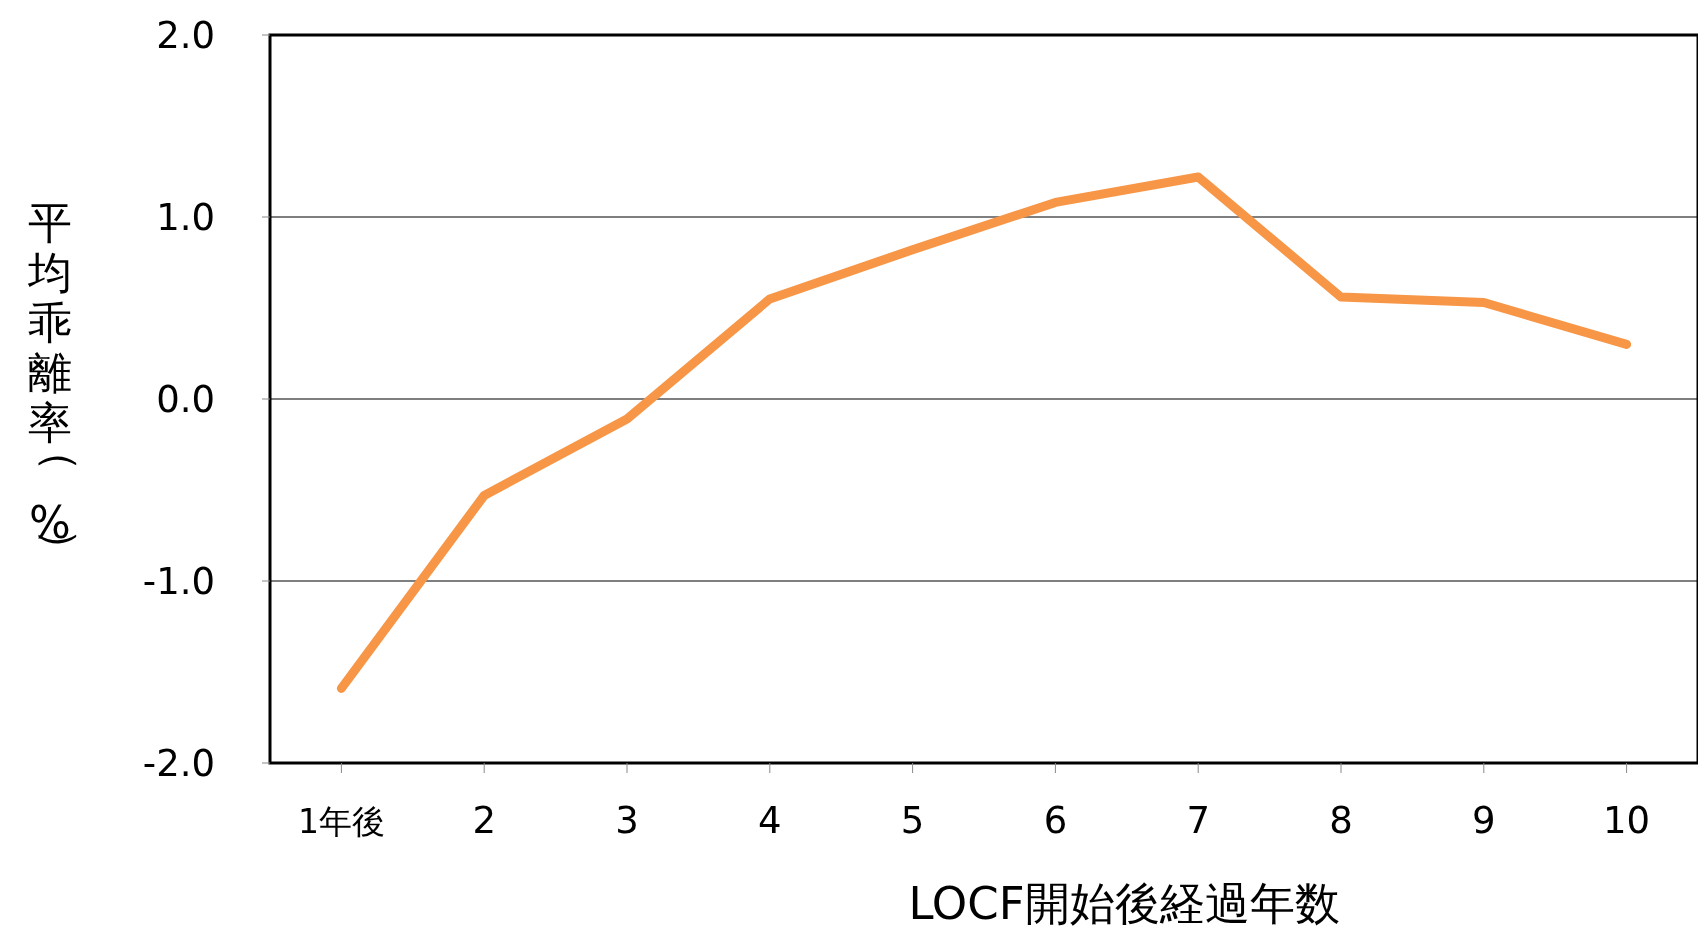 The image size is (1706, 949). Describe the element at coordinates (178, 581) in the screenshot. I see `y-tick-label: -1.0` at that location.